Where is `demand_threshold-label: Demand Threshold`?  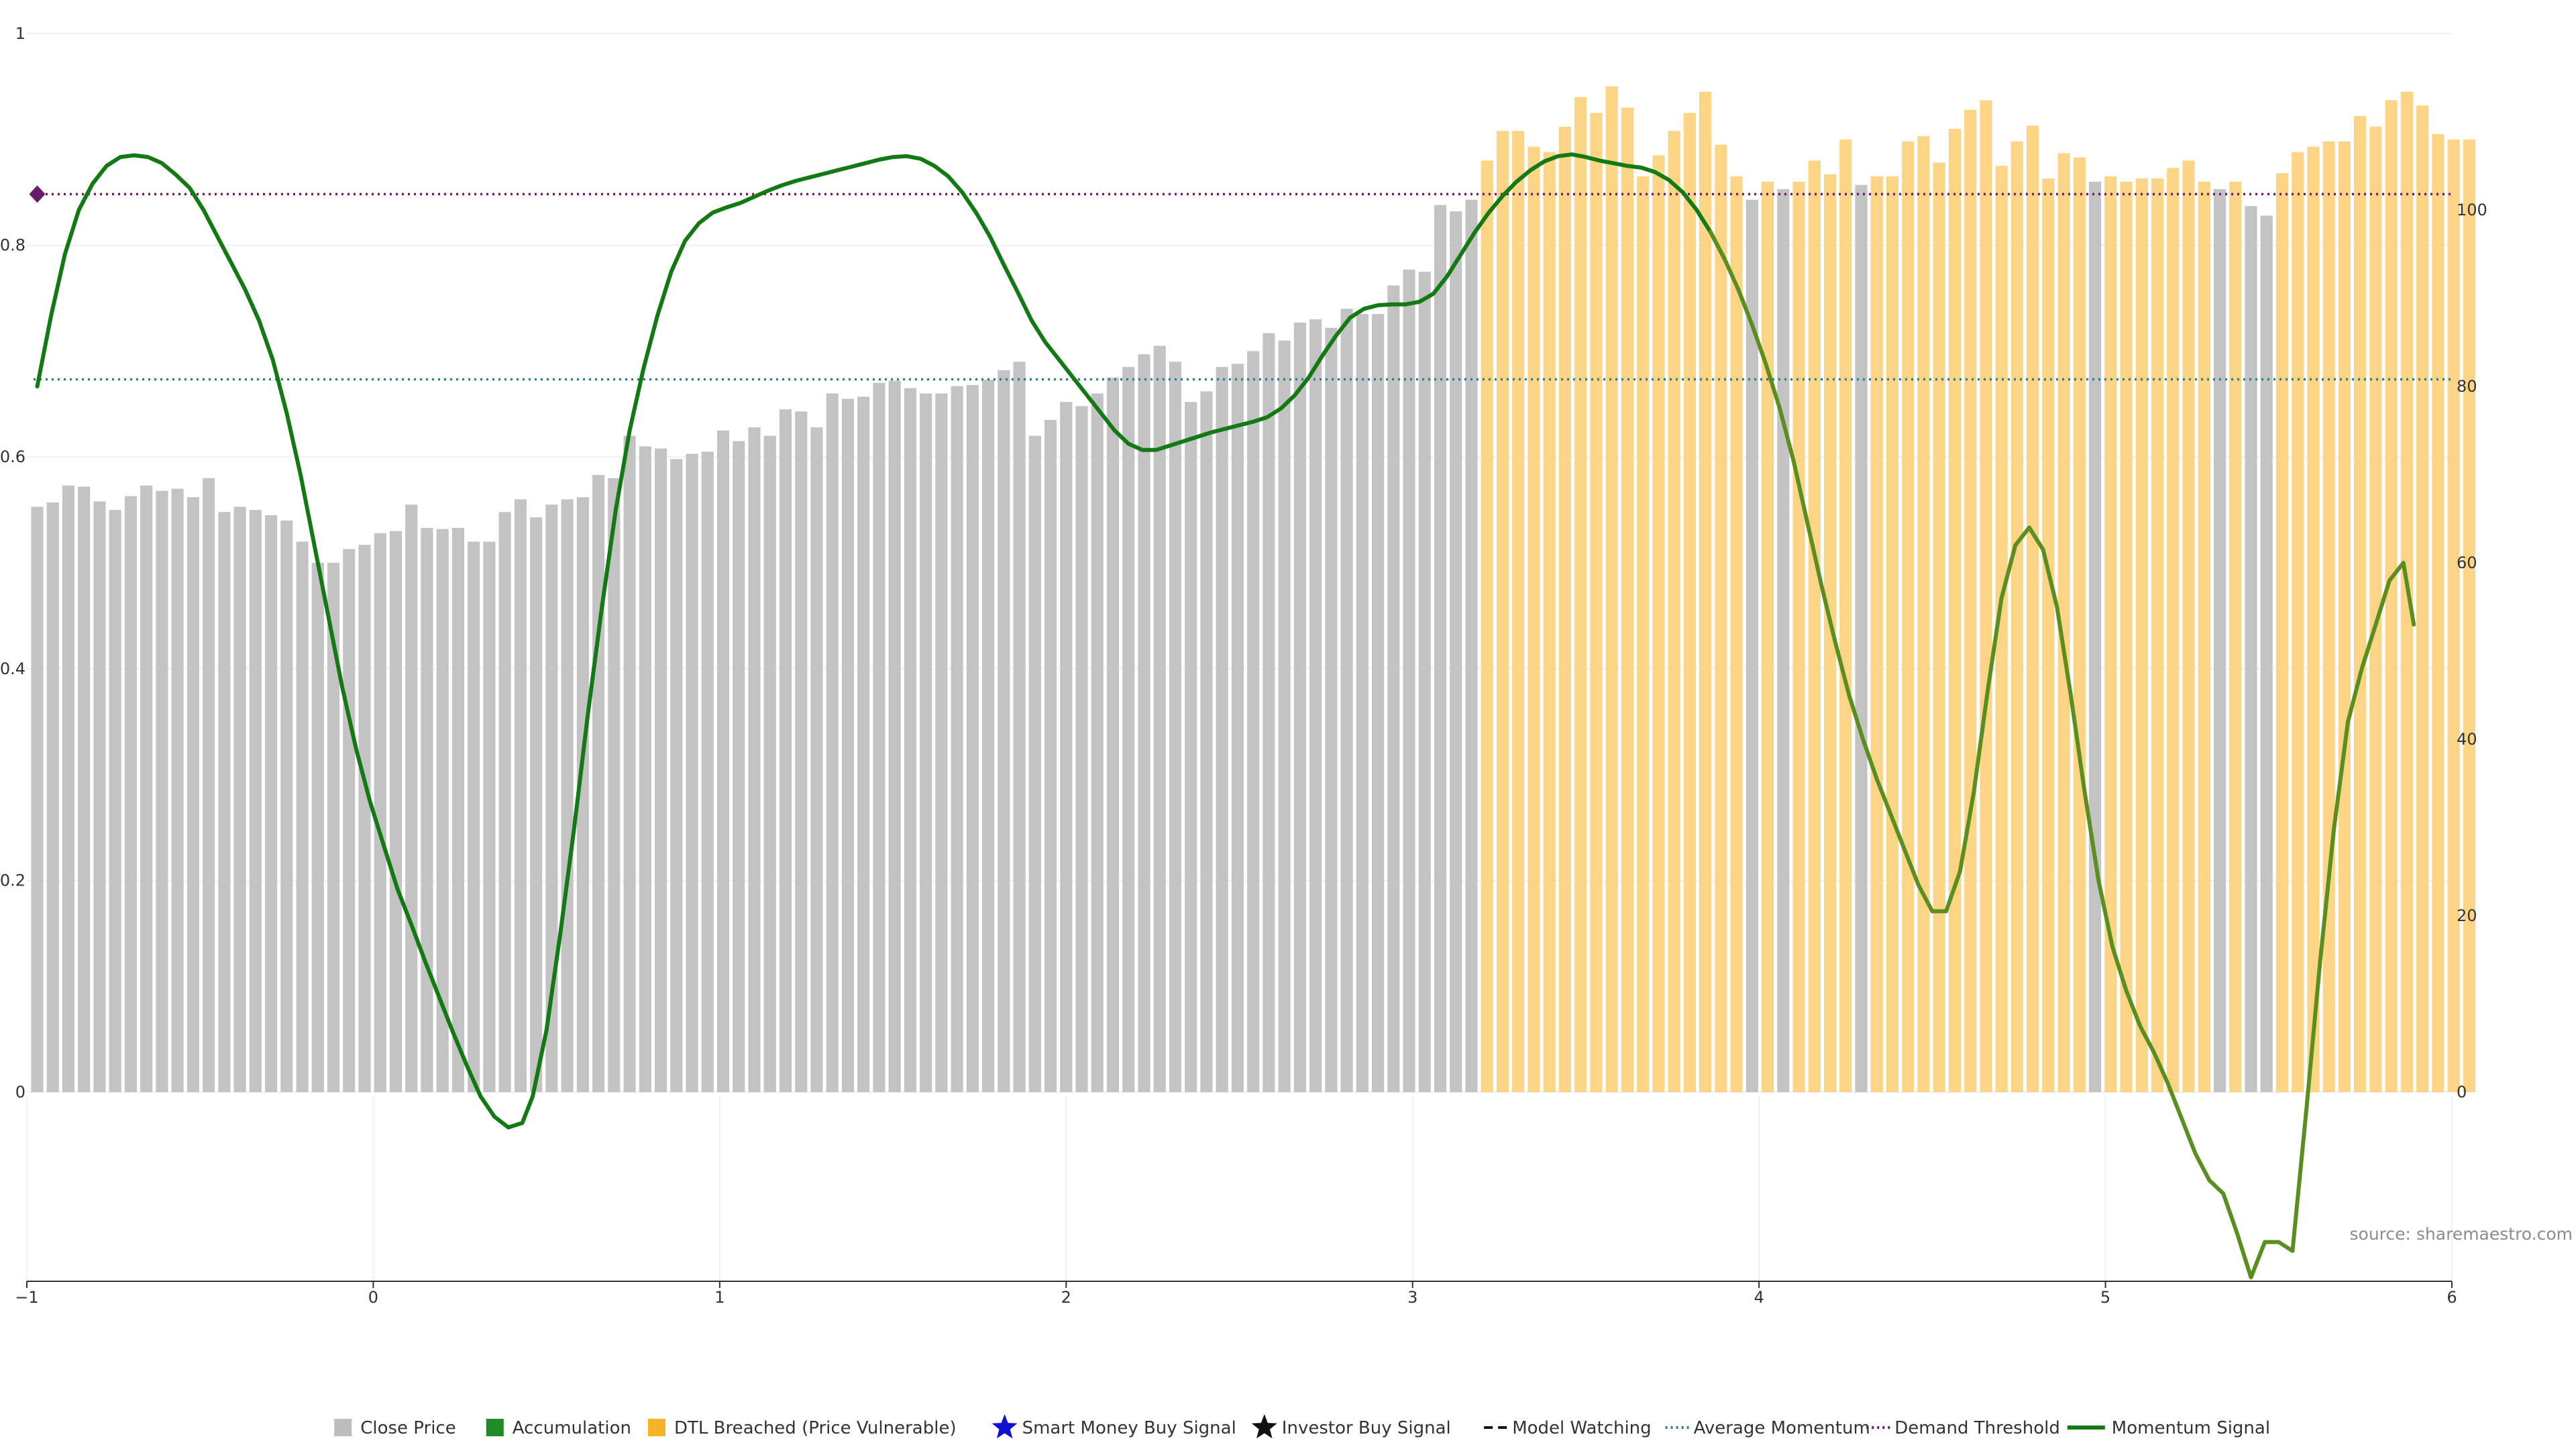
demand_threshold-label: Demand Threshold is located at coordinates (1977, 1428).